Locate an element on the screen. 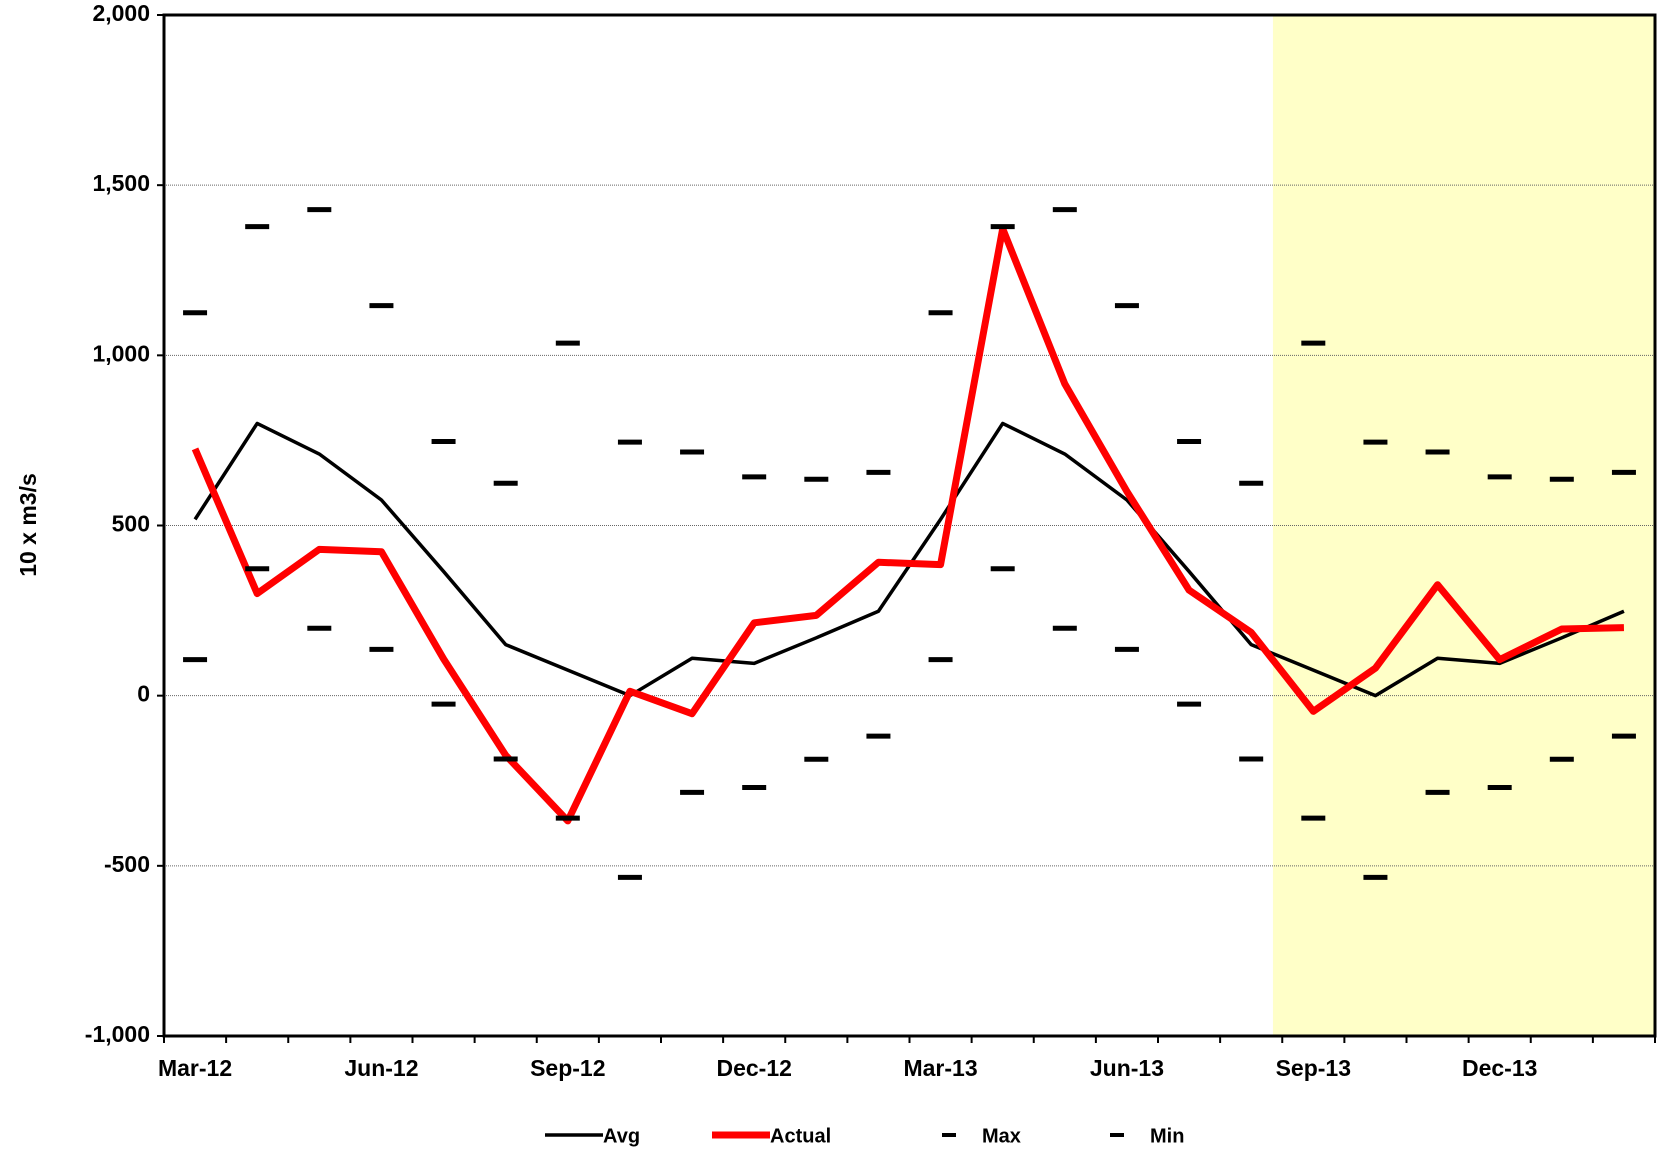  x-tick-label: Mar-12 is located at coordinates (195, 1068).